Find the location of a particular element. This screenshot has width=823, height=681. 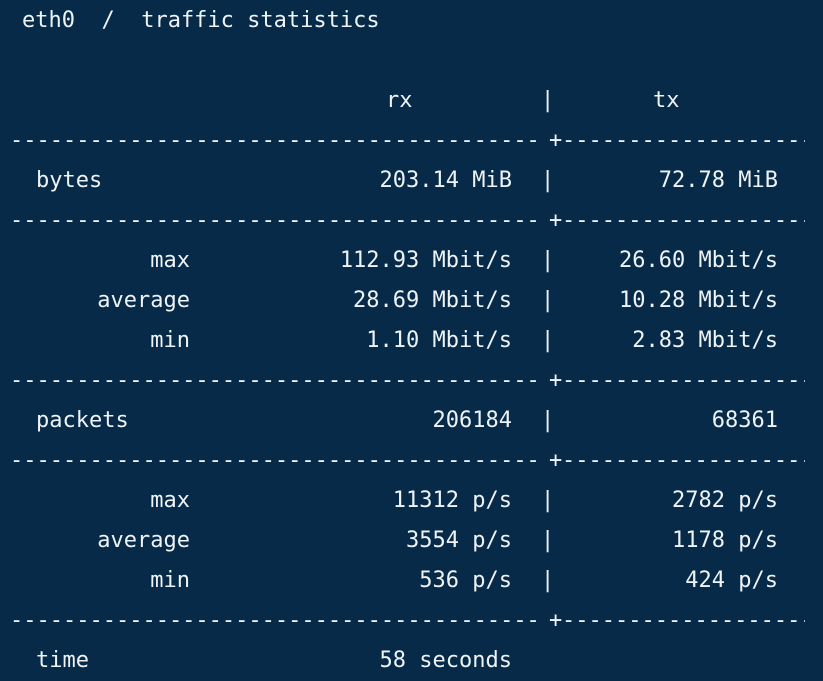

tx-value: 26.60 Mbit/s is located at coordinates (698, 260).